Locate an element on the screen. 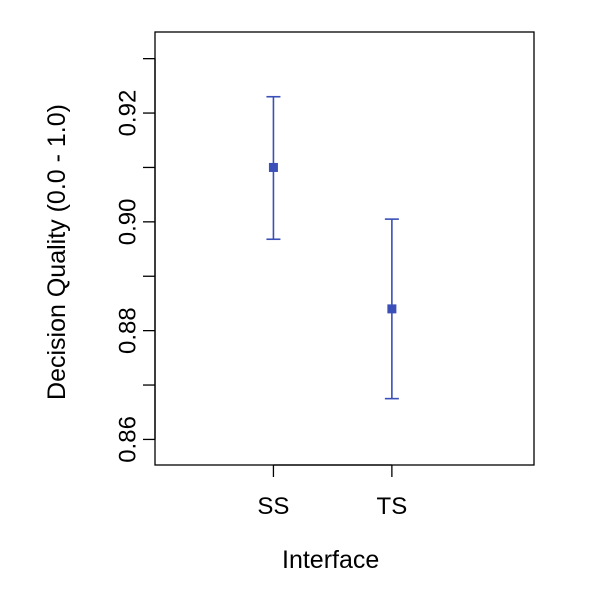 The width and height of the screenshot is (596, 590). y-tick-label: 0.86 is located at coordinates (128, 439).